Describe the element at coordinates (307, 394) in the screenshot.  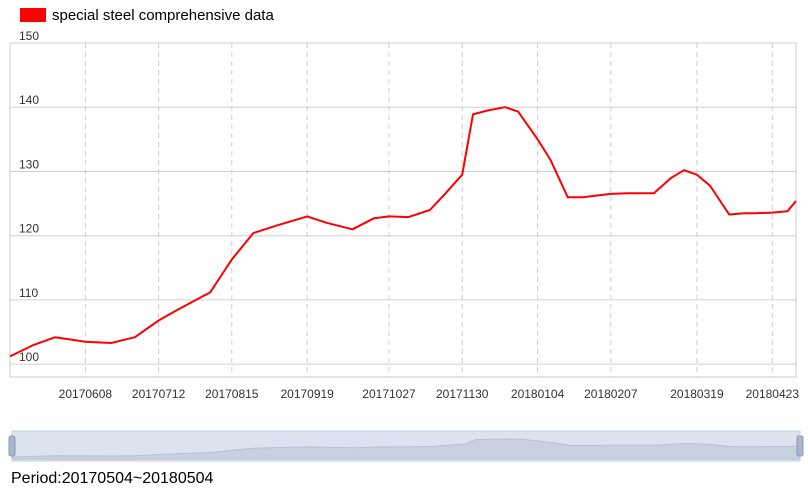
I see `x-tick-label: 20170919` at that location.